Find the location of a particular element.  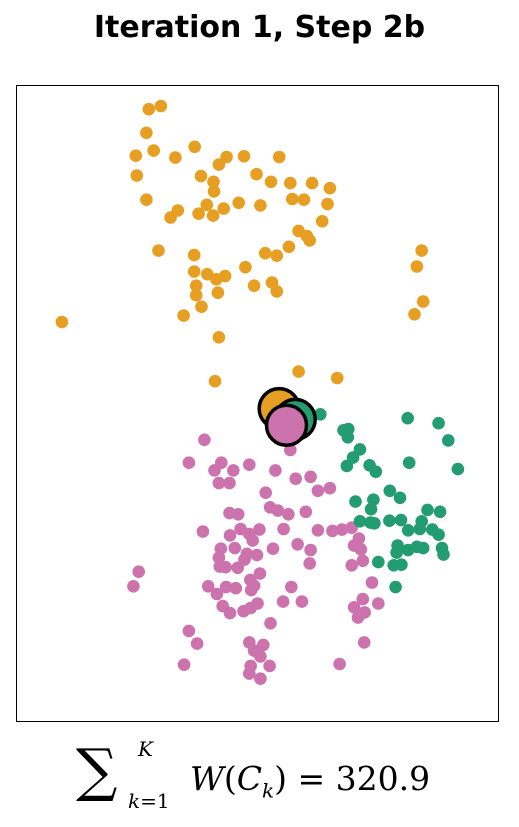

sum-index: k is located at coordinates (134, 801).